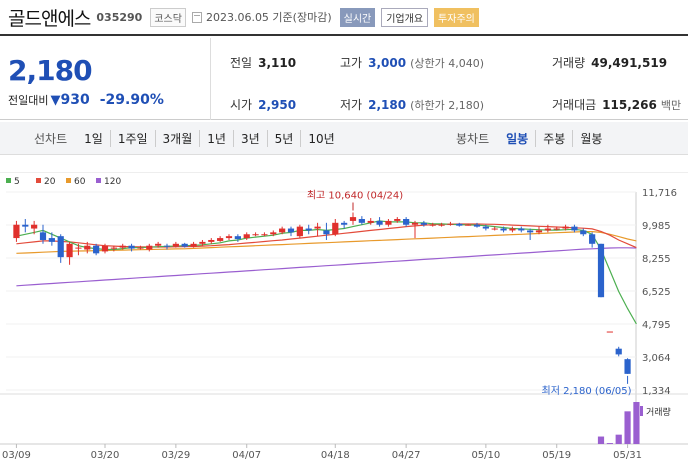  What do you see at coordinates (556, 455) in the screenshot?
I see `x-tick-label: 05/19` at bounding box center [556, 455].